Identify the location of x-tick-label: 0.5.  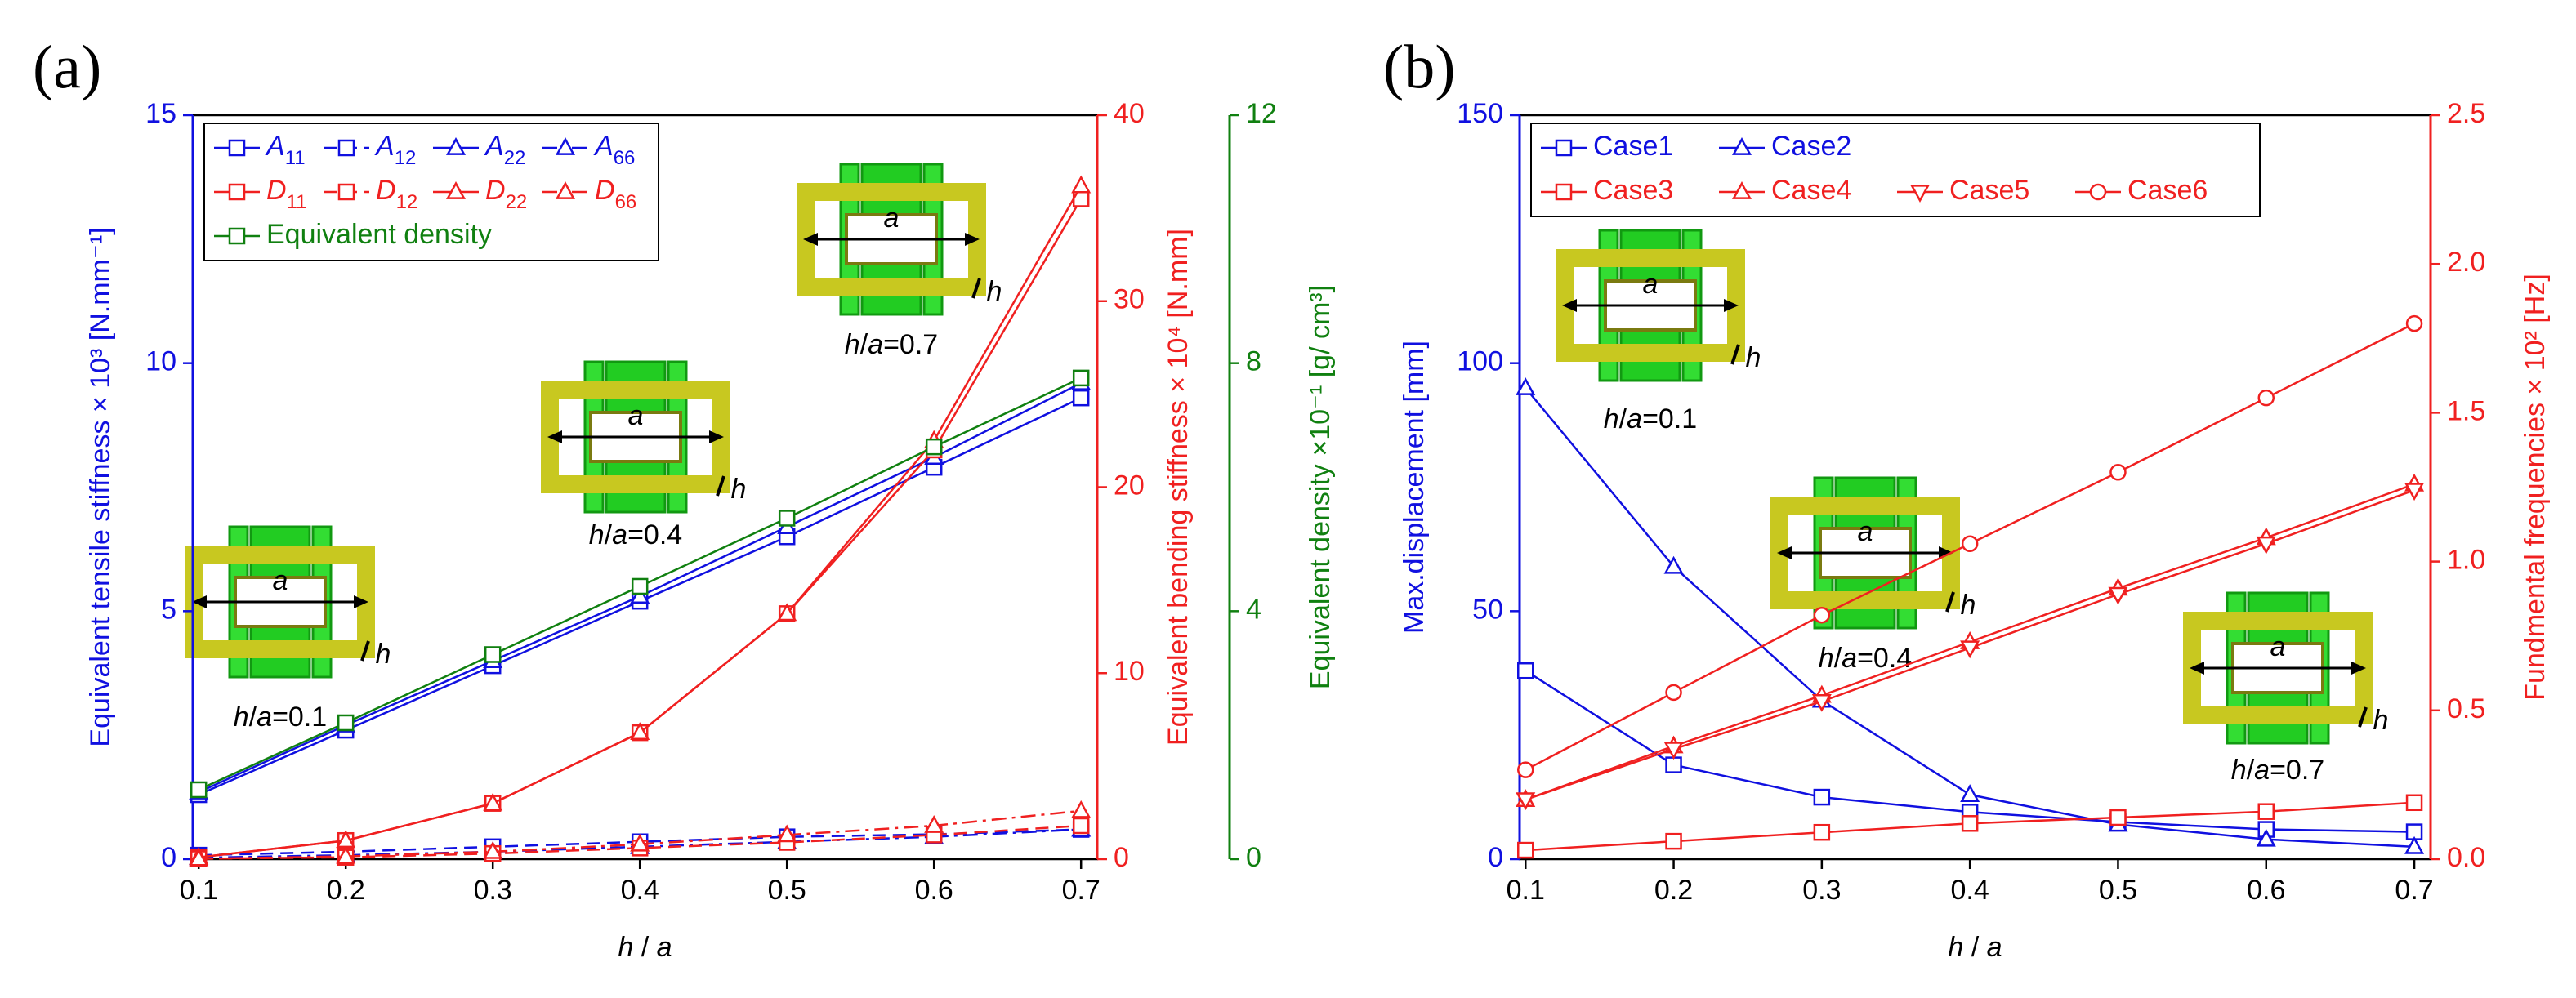
(787, 890).